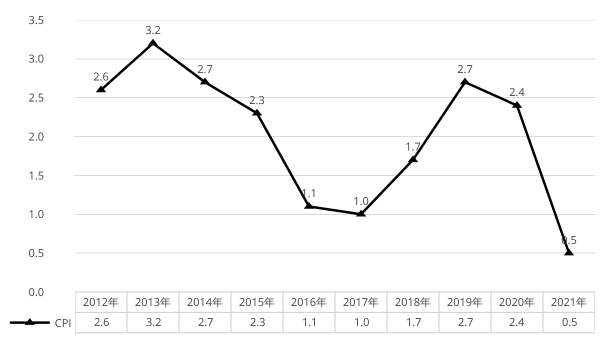 The image size is (600, 350). I want to click on y-tick-label: 0.5, so click(36, 253).